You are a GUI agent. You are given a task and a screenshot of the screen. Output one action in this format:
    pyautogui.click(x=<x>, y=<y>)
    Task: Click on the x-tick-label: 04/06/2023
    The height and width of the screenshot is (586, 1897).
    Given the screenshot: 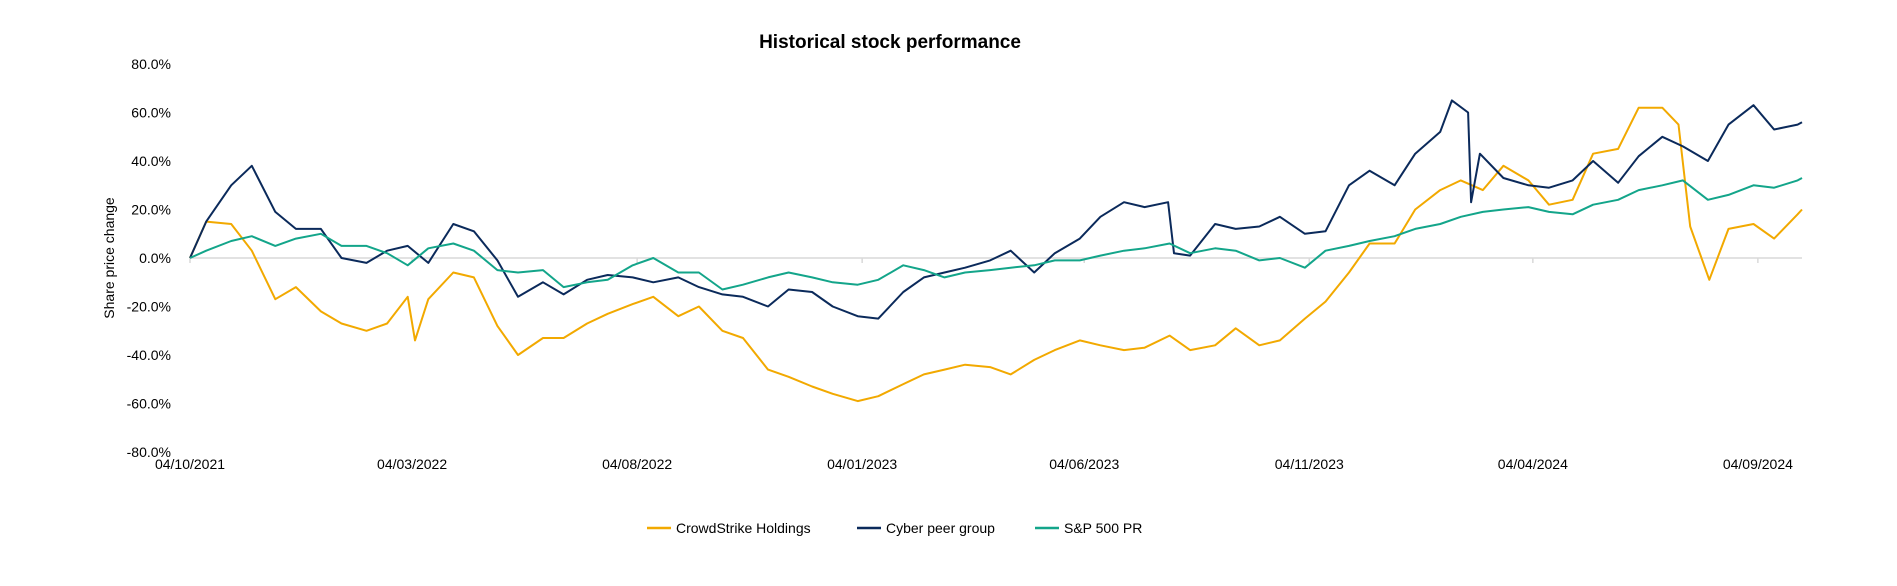 What is the action you would take?
    pyautogui.click(x=1084, y=464)
    